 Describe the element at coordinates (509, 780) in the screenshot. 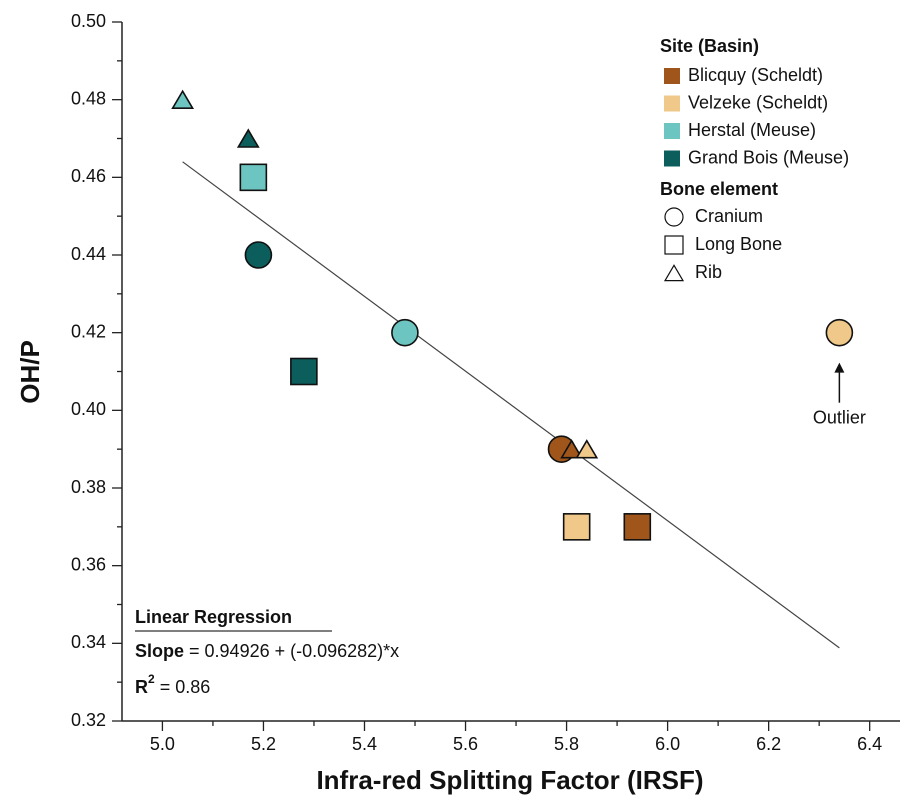

I see `x-axis-title: Infra-red Splitting Factor (IRSF)` at that location.